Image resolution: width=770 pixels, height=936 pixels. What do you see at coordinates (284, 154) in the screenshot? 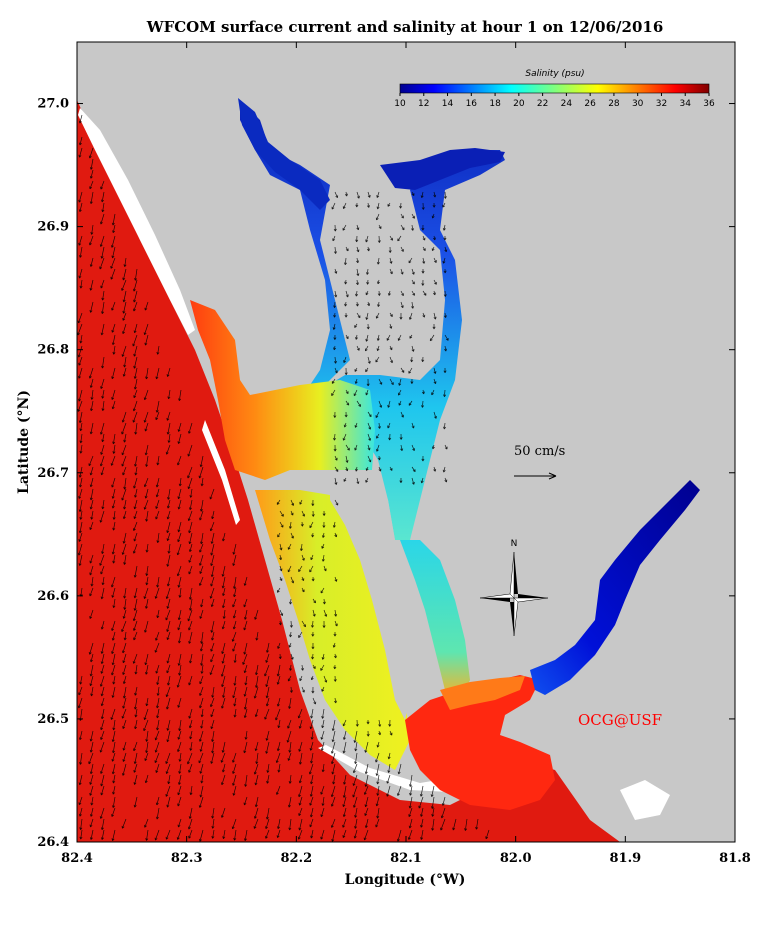
I see `myakka-river` at bounding box center [284, 154].